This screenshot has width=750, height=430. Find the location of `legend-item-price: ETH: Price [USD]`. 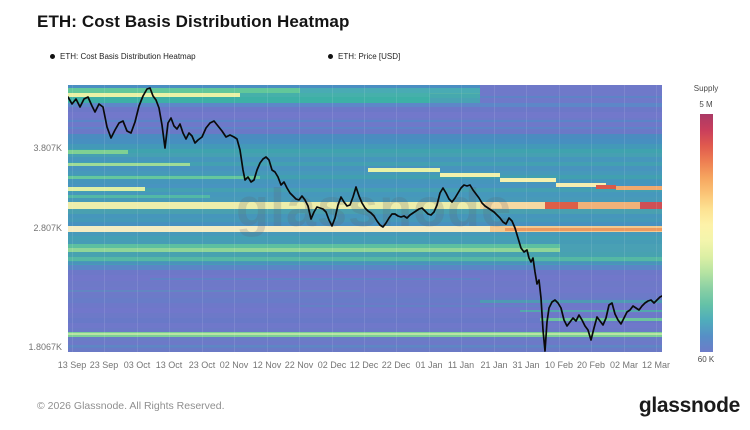

legend-item-price: ETH: Price [USD] is located at coordinates (364, 56).